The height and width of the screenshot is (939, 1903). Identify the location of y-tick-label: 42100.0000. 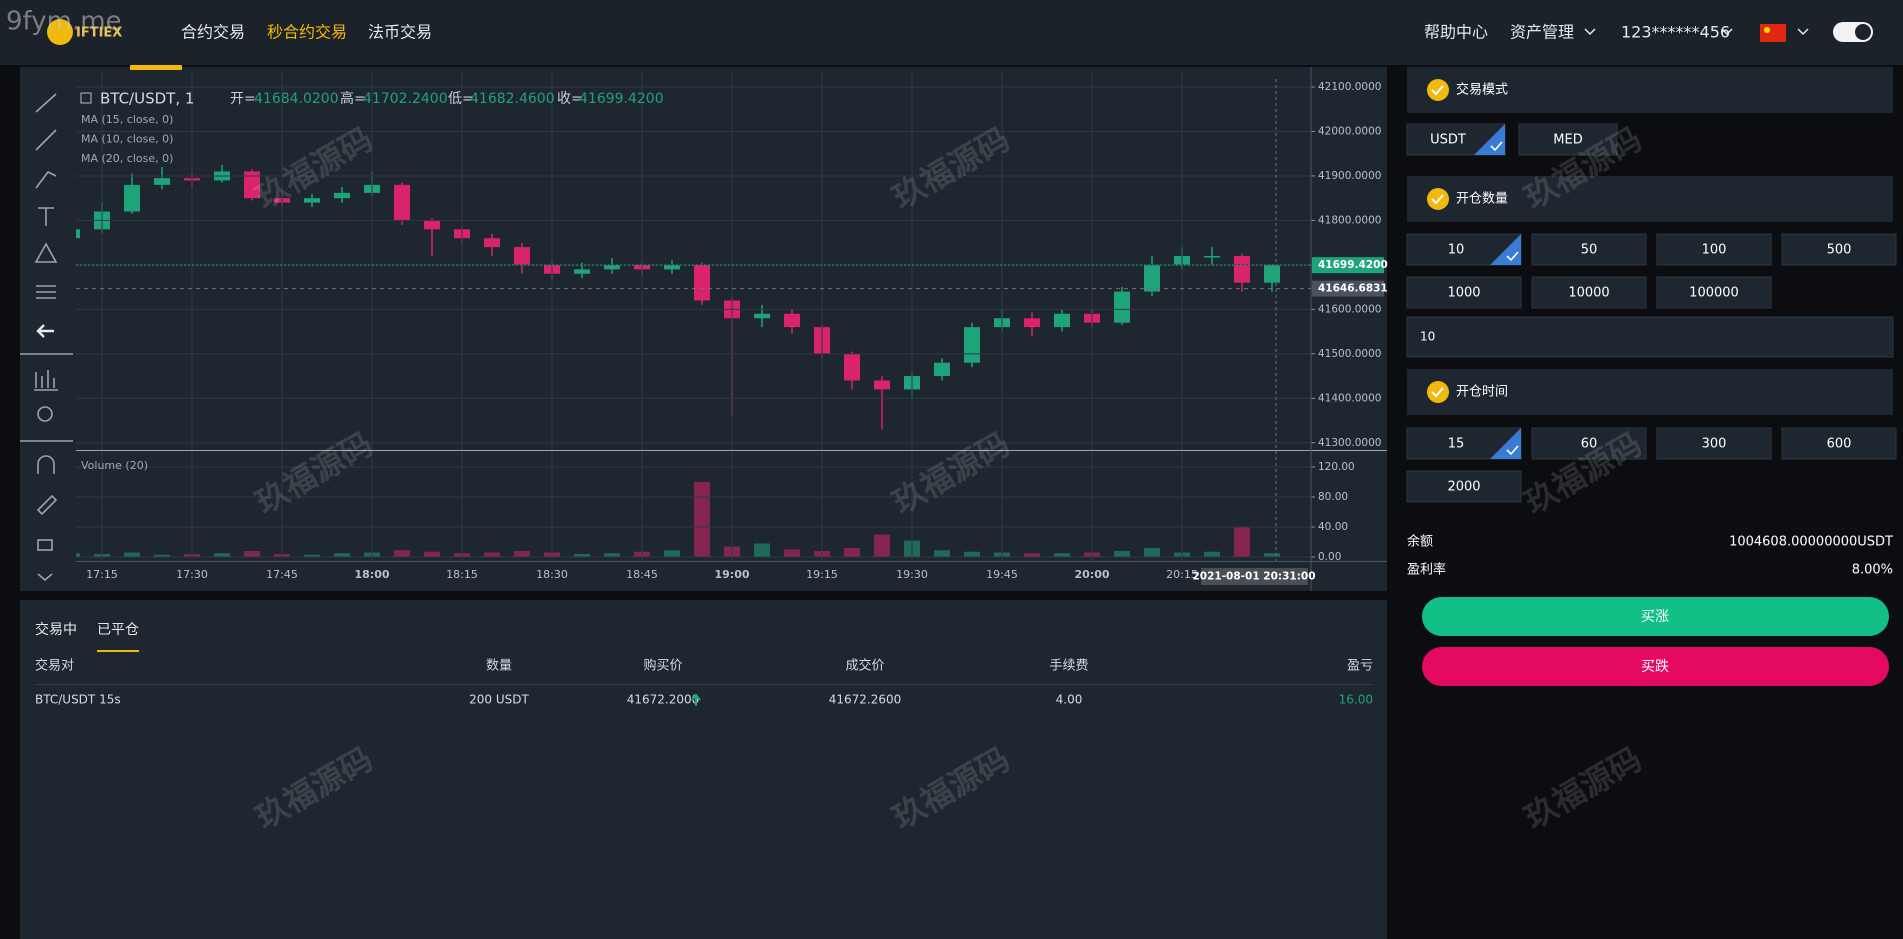
(1349, 87).